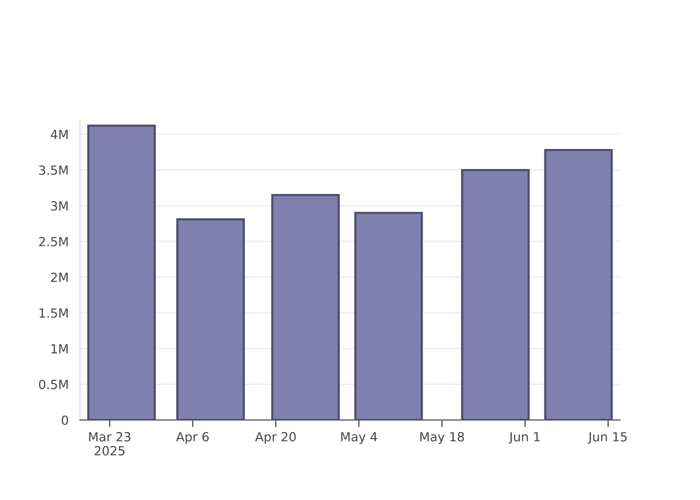 The width and height of the screenshot is (700, 500). Describe the element at coordinates (59, 277) in the screenshot. I see `y-tick-label: 2M` at that location.